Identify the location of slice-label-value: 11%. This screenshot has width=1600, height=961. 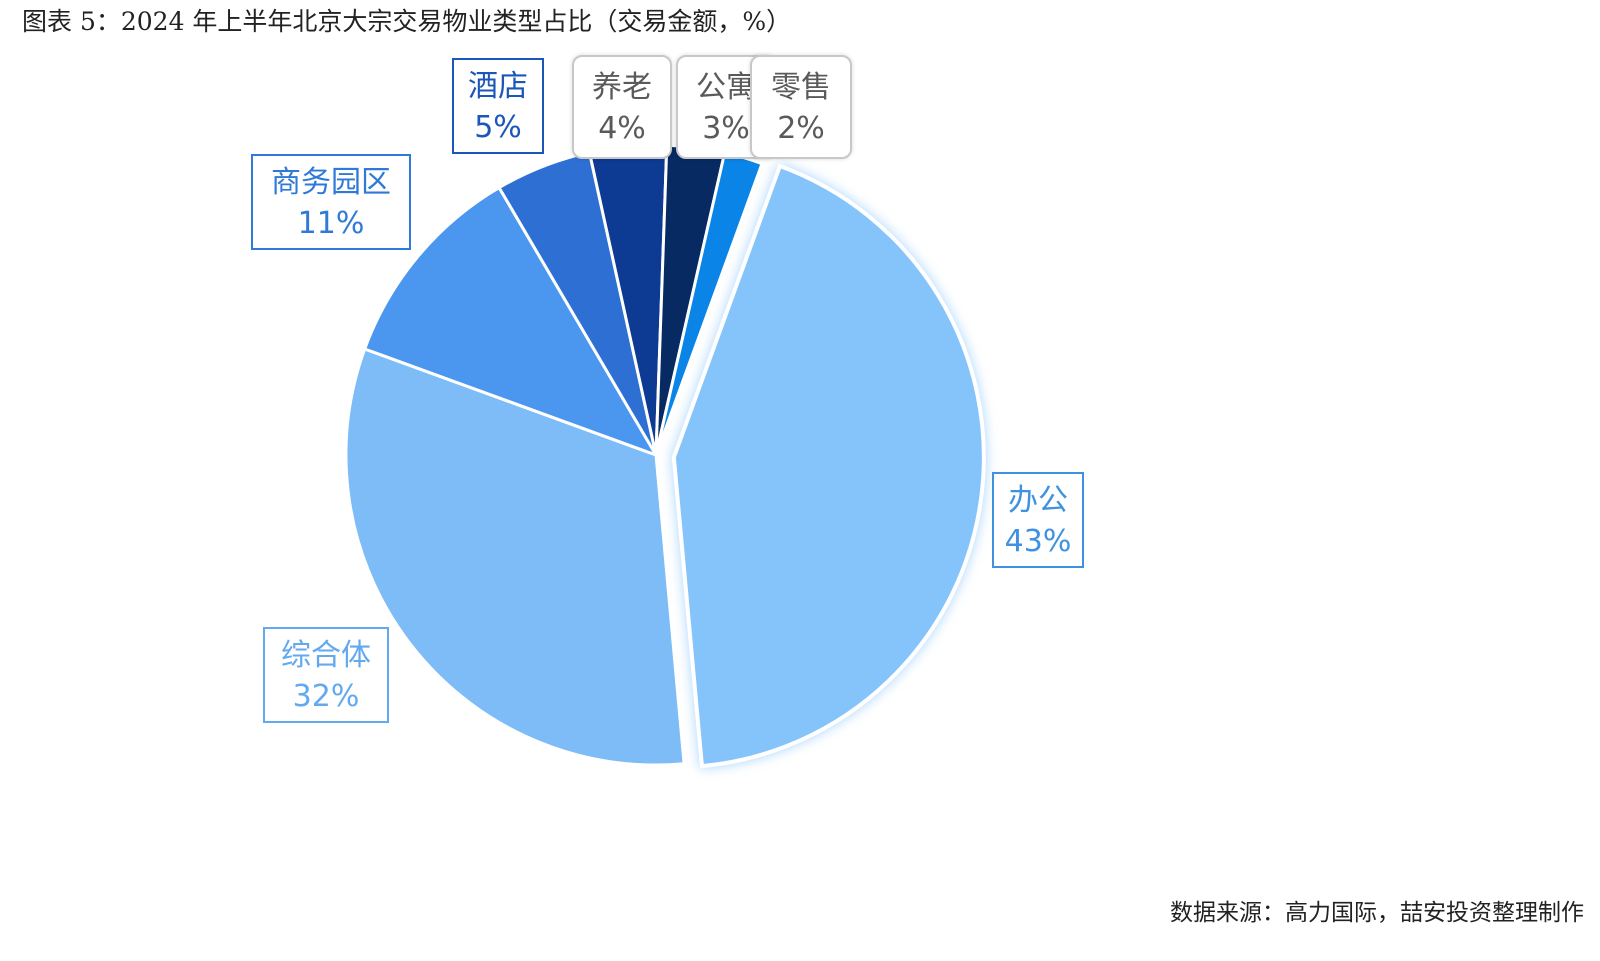
(331, 223).